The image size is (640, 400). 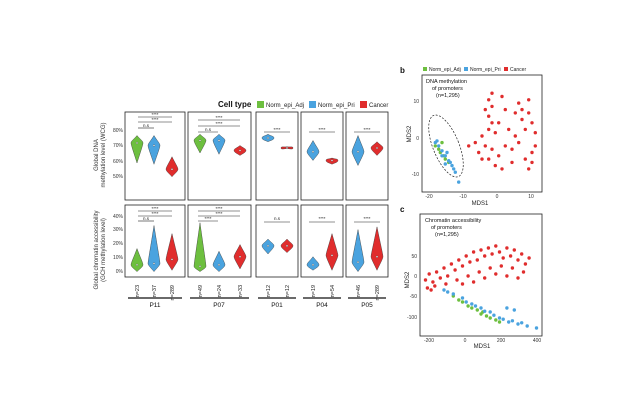 What do you see at coordinates (412, 287) in the screenshot?
I see `panel-c-y-ticks: 50 0 -50 -100` at bounding box center [412, 287].